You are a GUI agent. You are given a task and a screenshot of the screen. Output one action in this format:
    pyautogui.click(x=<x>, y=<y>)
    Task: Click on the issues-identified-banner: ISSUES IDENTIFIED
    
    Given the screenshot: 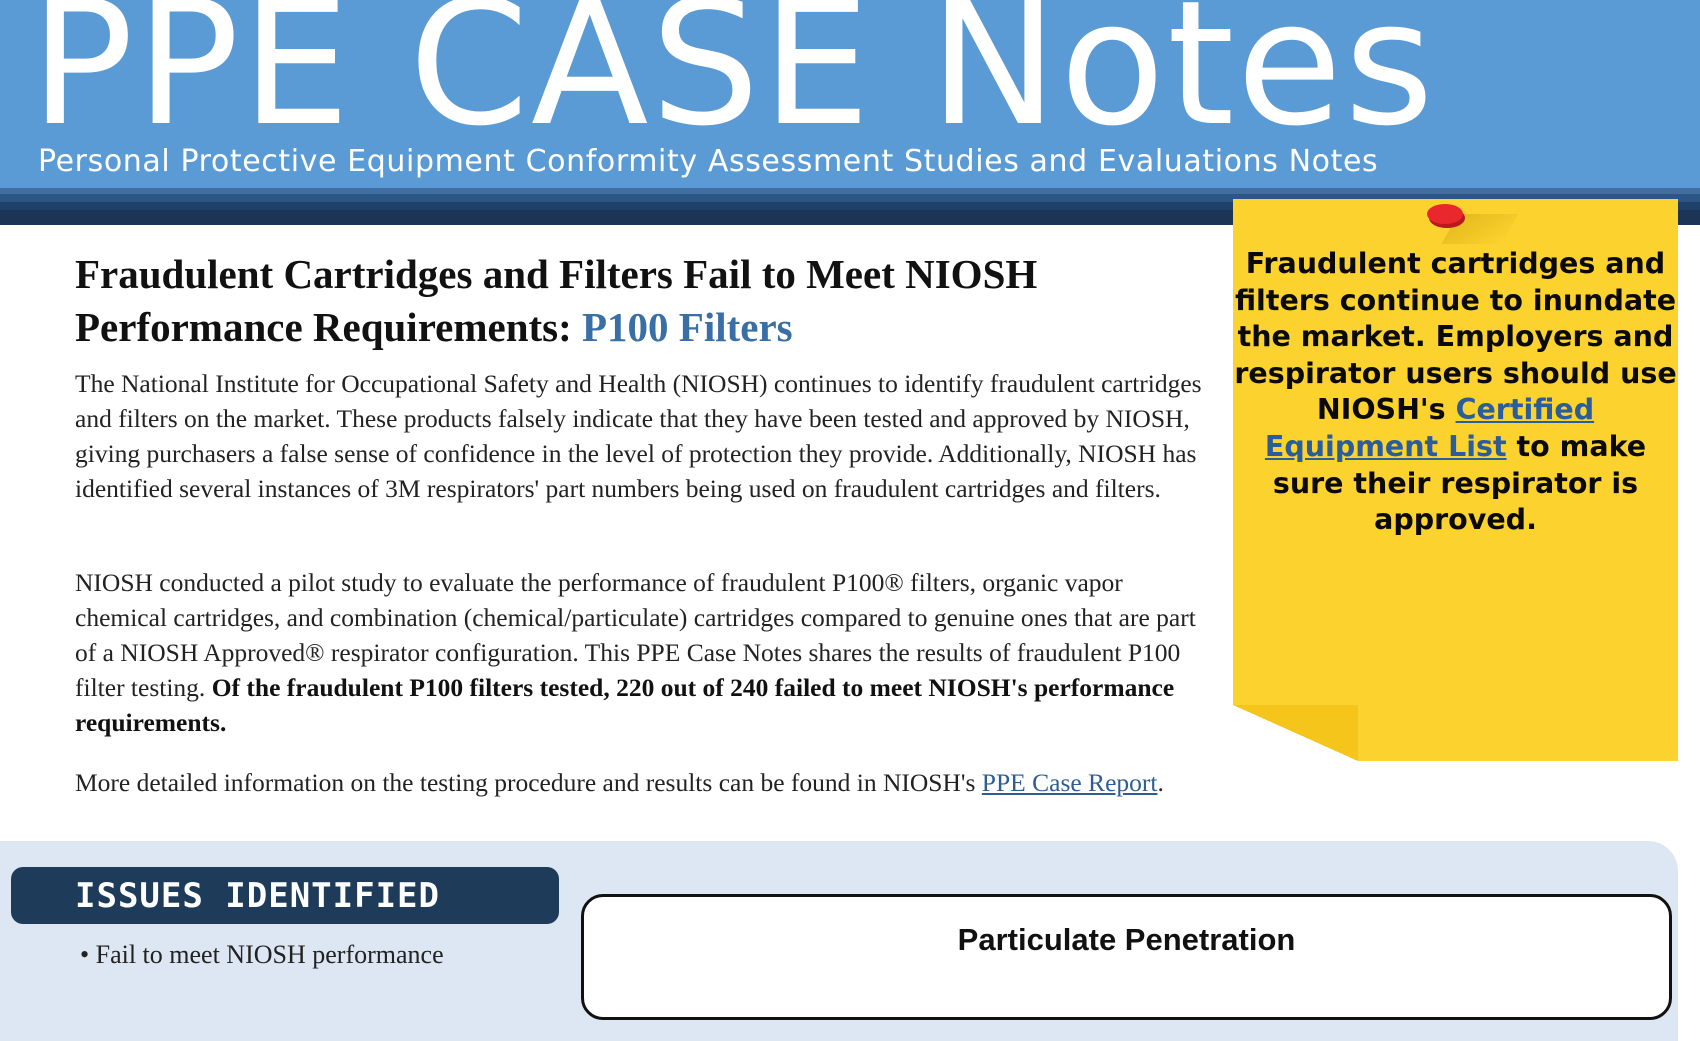 What is the action you would take?
    pyautogui.click(x=285, y=895)
    